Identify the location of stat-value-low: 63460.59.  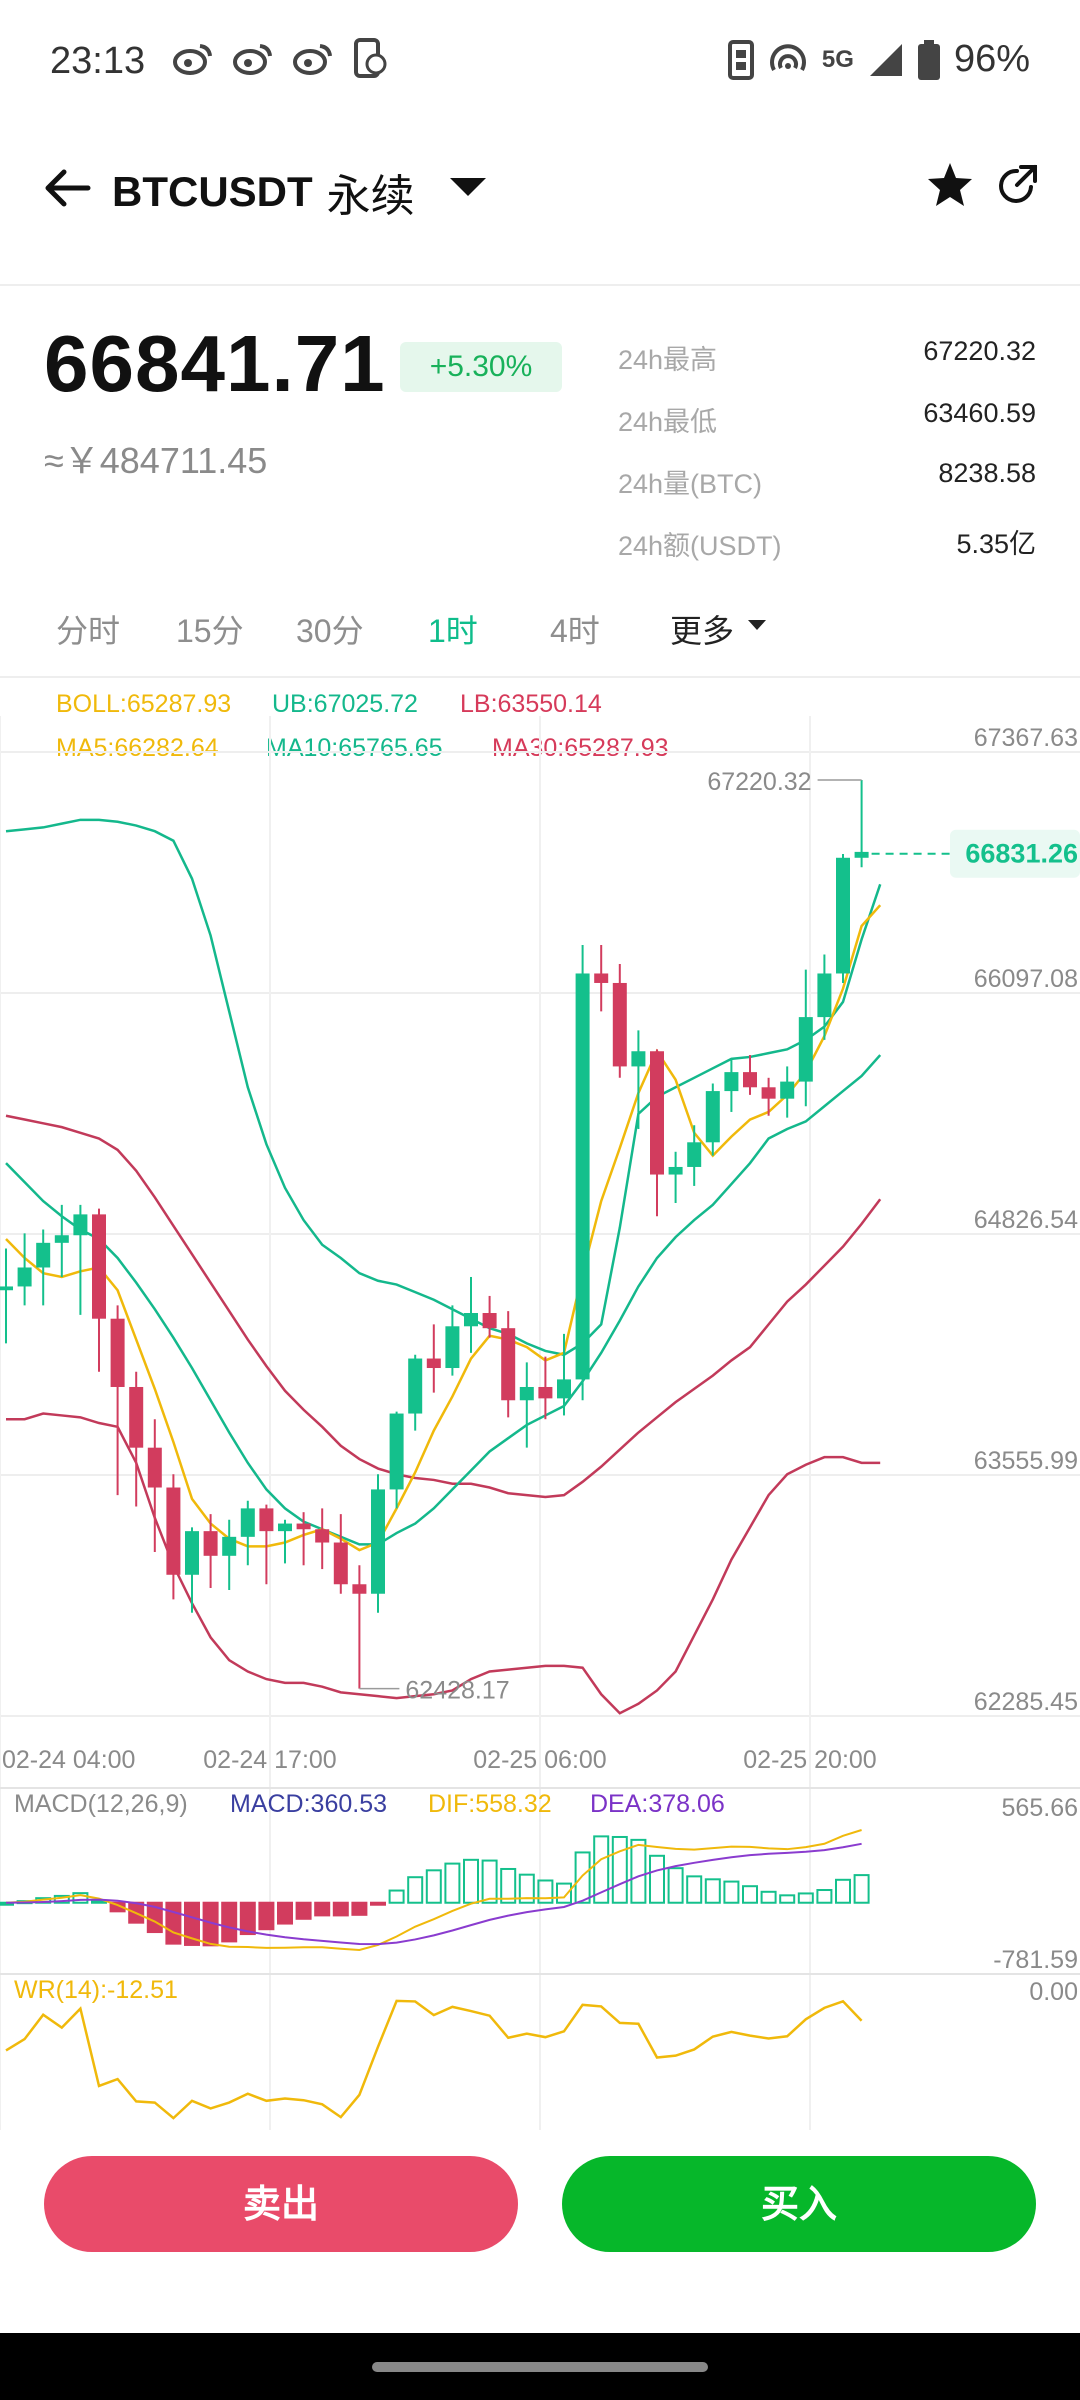
(979, 413).